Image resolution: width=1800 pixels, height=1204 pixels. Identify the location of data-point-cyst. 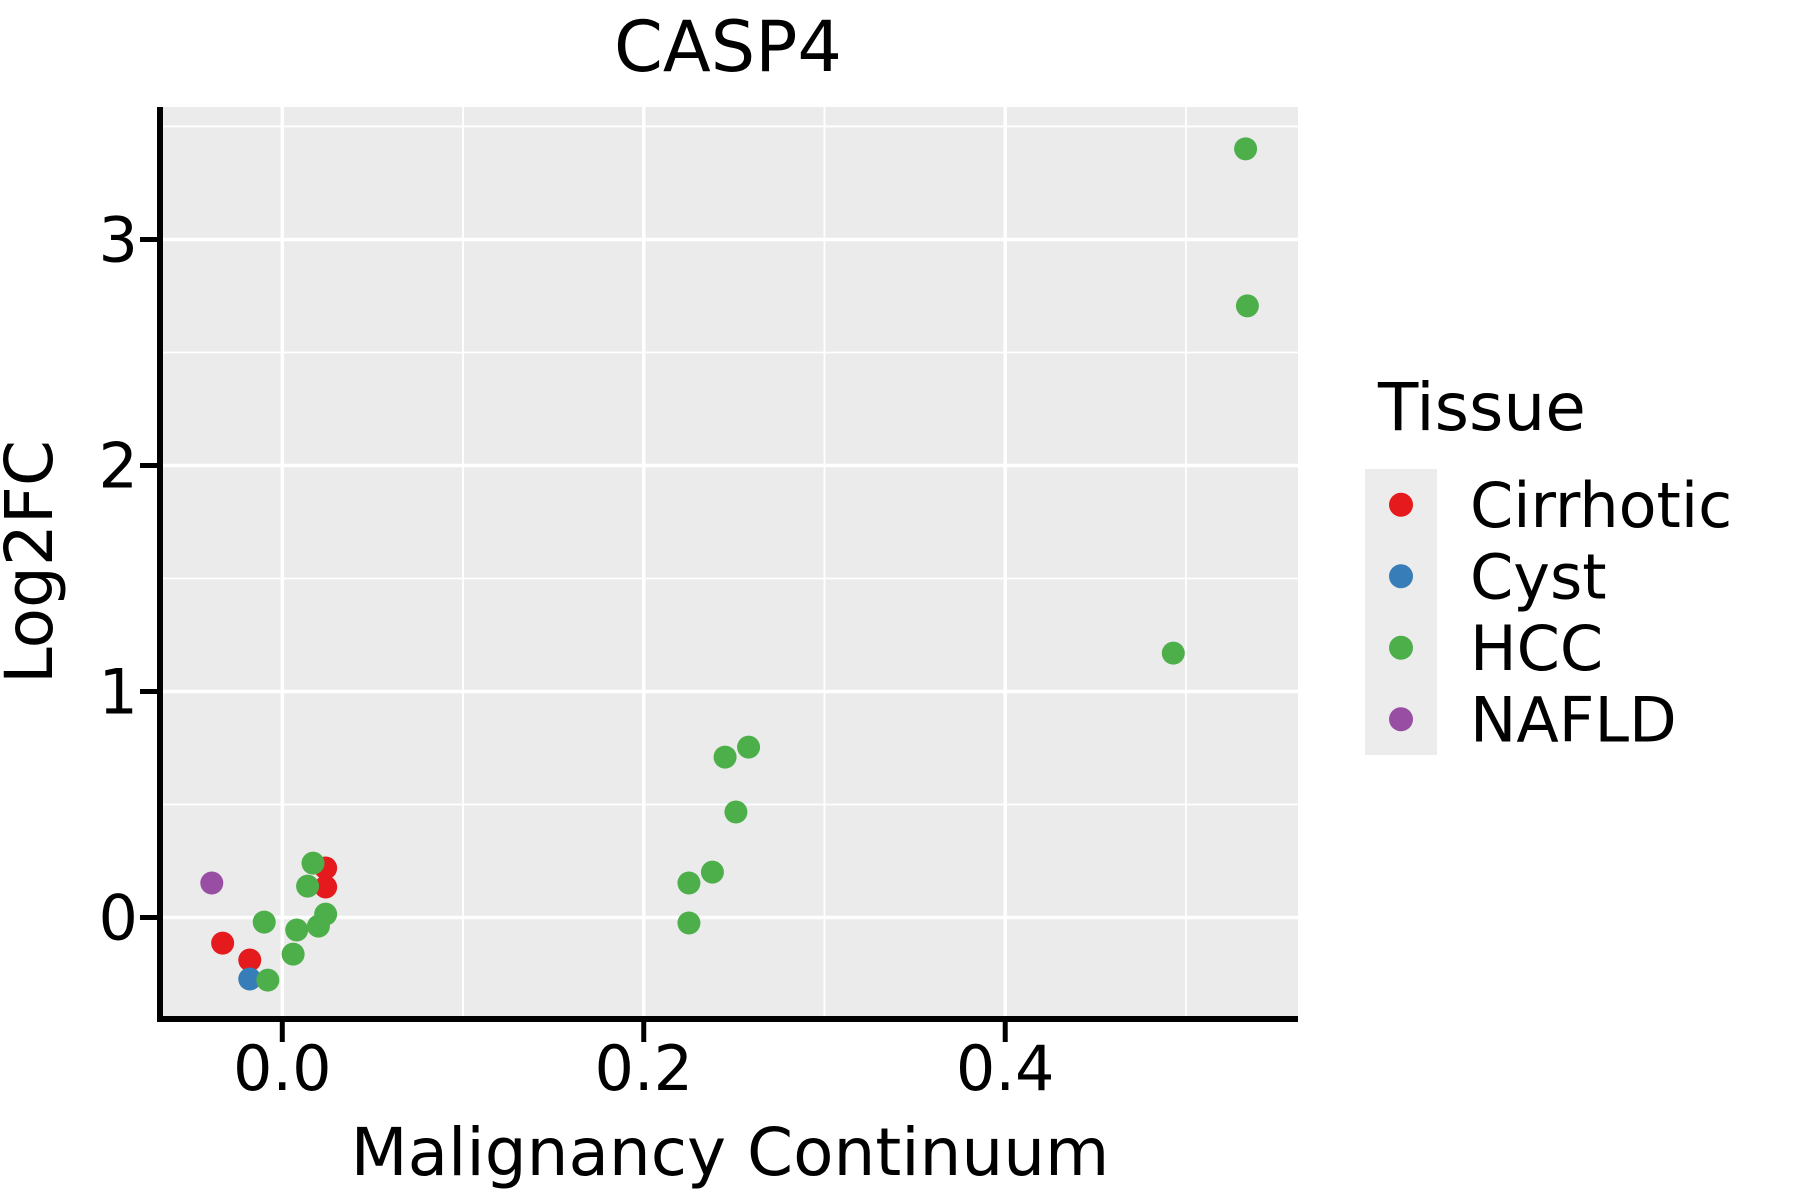
(250, 979).